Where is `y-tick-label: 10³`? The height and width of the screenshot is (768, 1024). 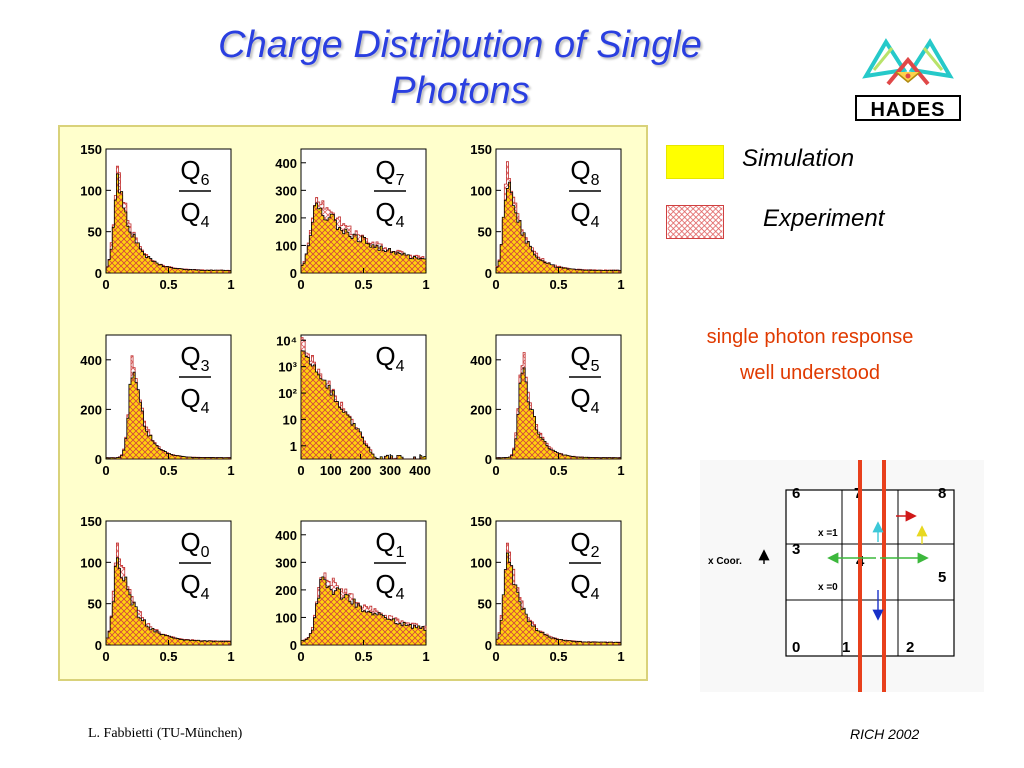
y-tick-label: 10³ is located at coordinates (287, 367).